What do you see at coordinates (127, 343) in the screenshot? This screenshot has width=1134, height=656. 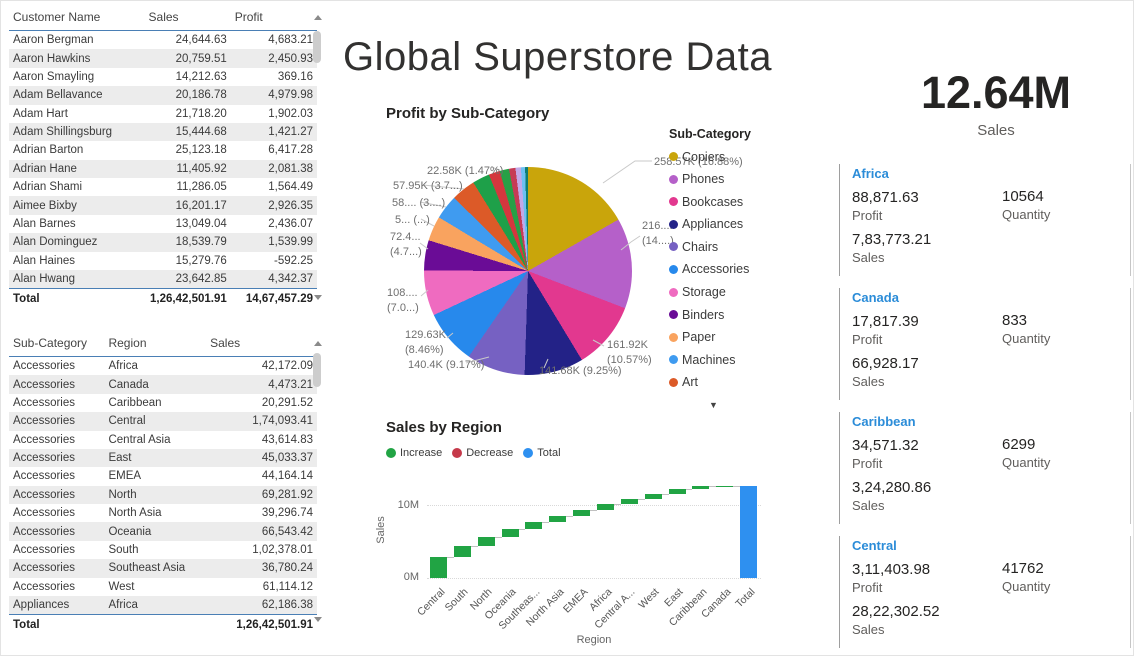 I see `col-region: Region` at bounding box center [127, 343].